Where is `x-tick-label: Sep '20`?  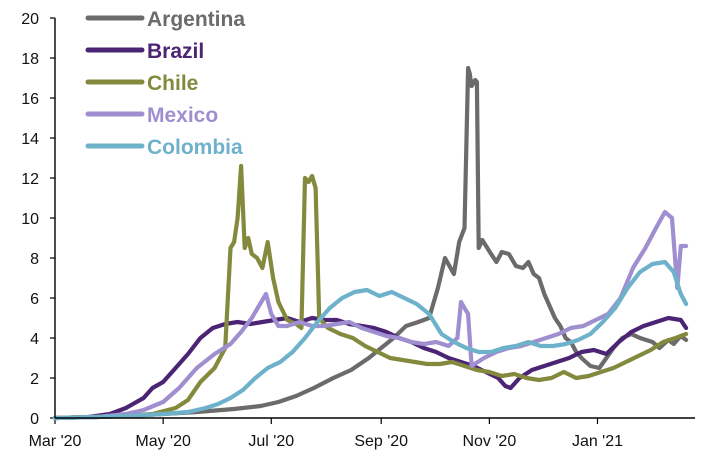 x-tick-label: Sep '20 is located at coordinates (381, 441).